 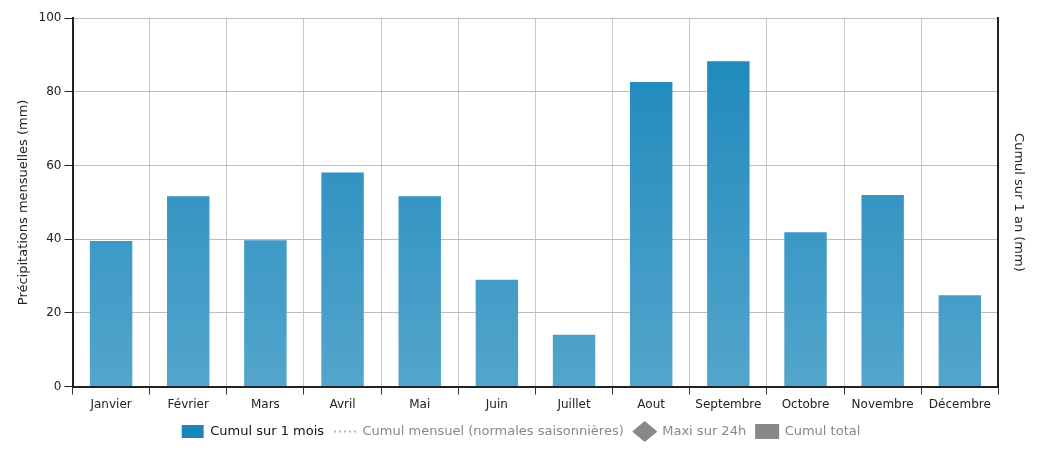 I want to click on x-tick-label: Juin, so click(x=496, y=403).